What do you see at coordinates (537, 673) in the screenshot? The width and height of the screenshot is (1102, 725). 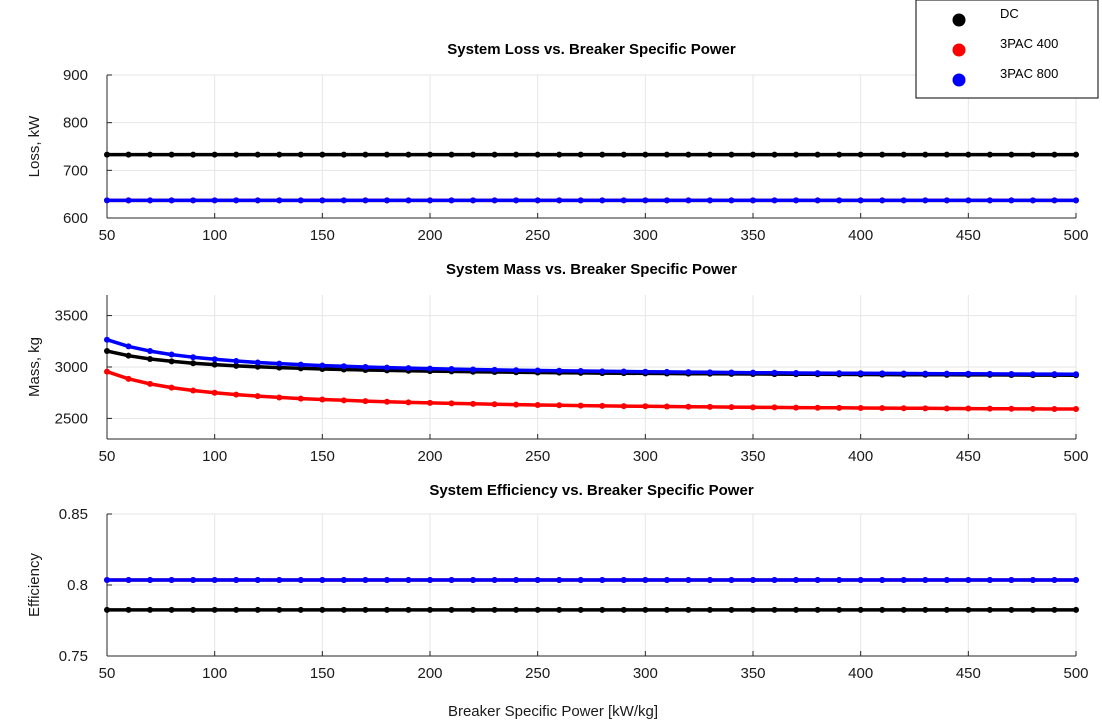 I see `x-tick-label: 250` at bounding box center [537, 673].